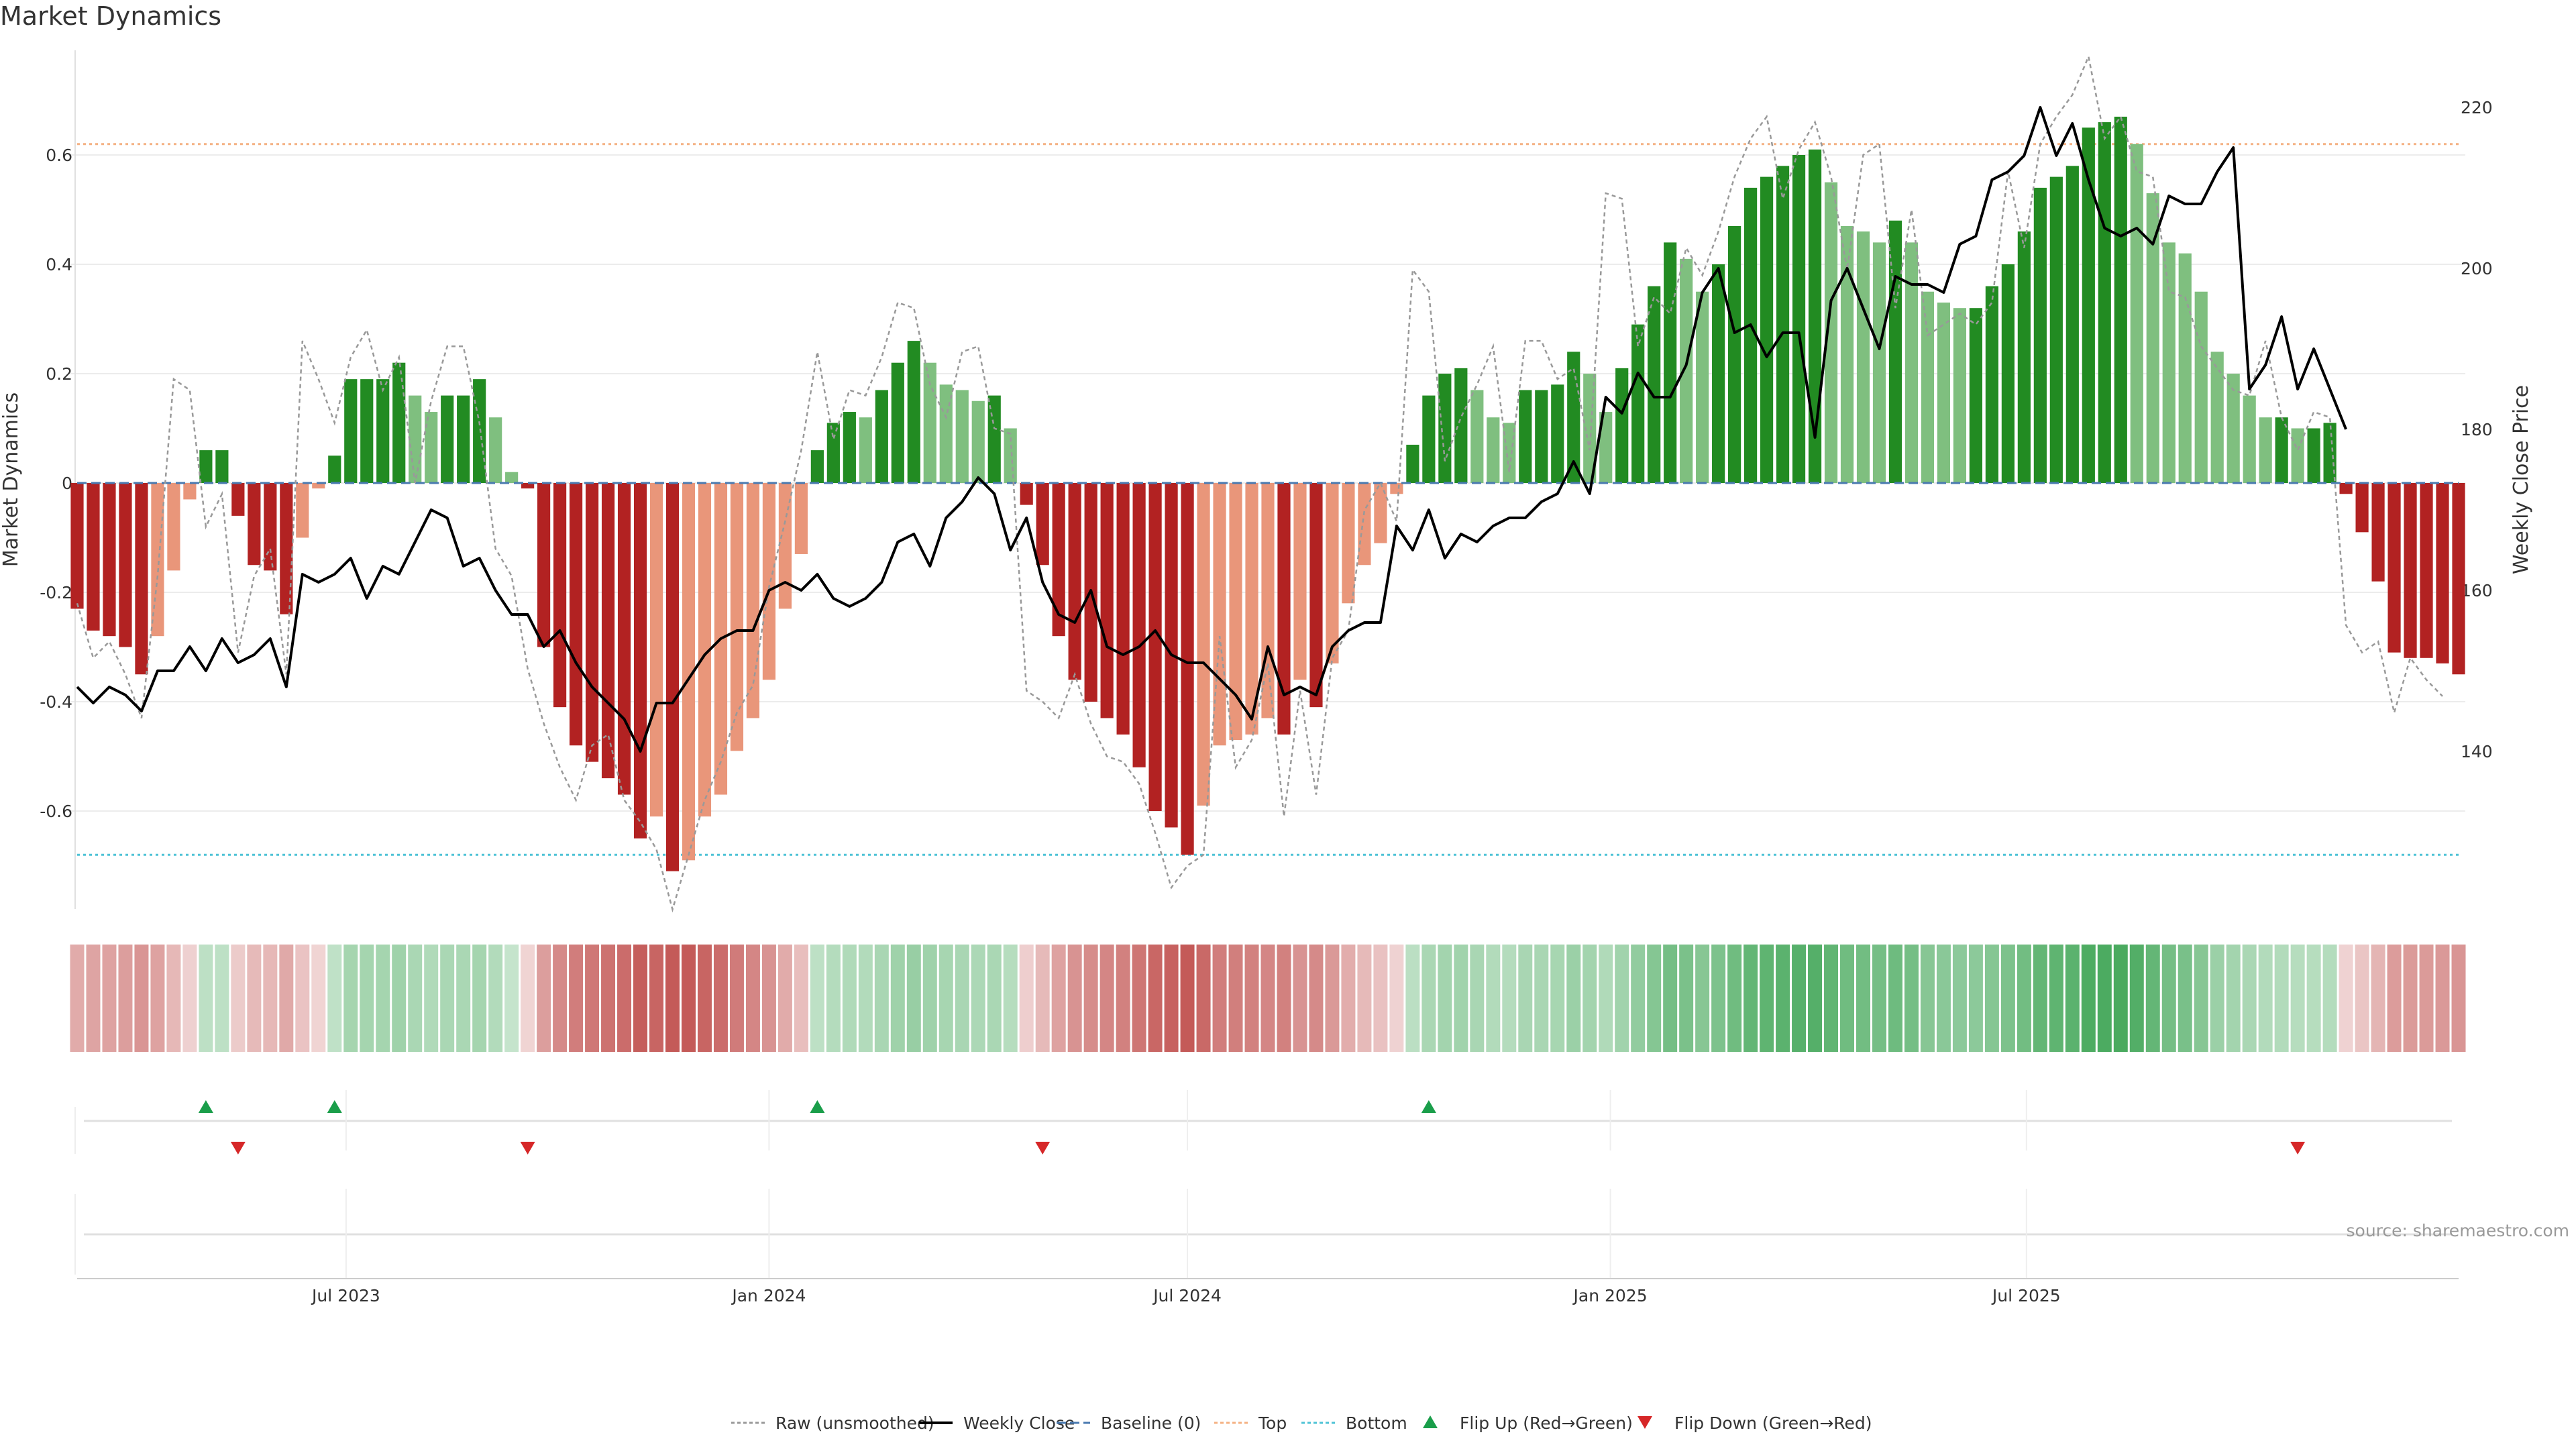  What do you see at coordinates (1376, 1423) in the screenshot?
I see `legend-label: Bottom` at bounding box center [1376, 1423].